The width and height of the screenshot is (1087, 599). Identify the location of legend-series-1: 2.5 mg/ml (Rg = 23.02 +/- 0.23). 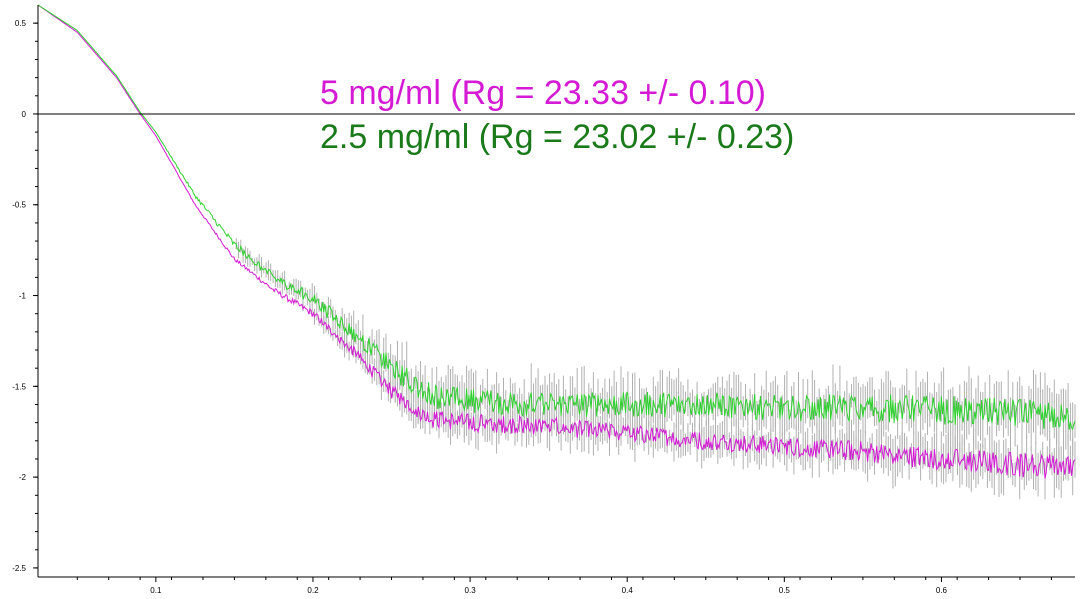
(557, 137).